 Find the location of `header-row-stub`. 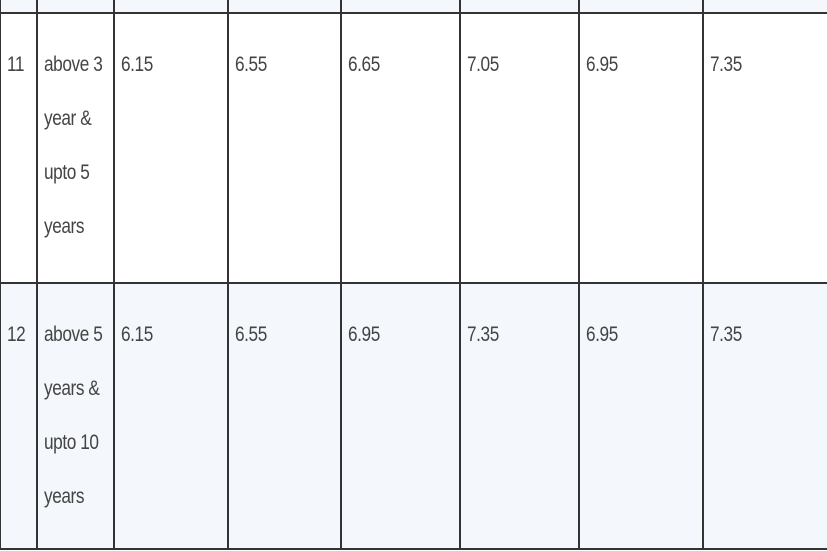

header-row-stub is located at coordinates (413, 7).